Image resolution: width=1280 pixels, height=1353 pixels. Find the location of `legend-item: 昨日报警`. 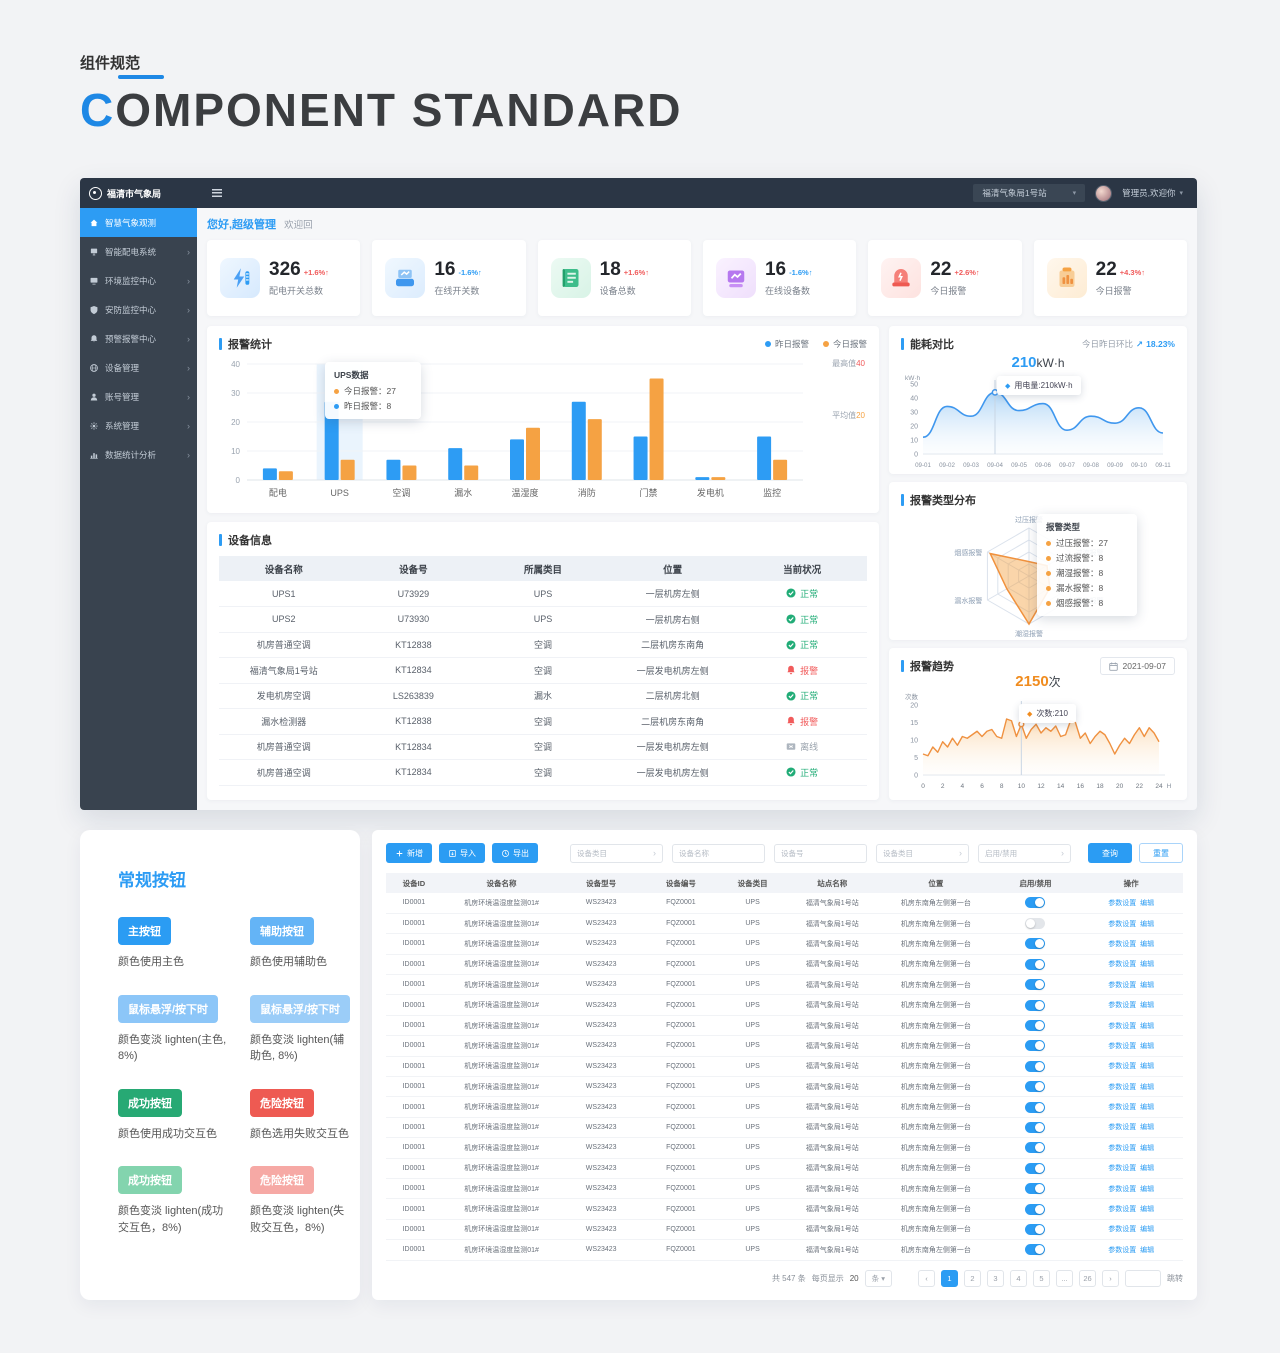

legend-item: 昨日报警 is located at coordinates (786, 344).